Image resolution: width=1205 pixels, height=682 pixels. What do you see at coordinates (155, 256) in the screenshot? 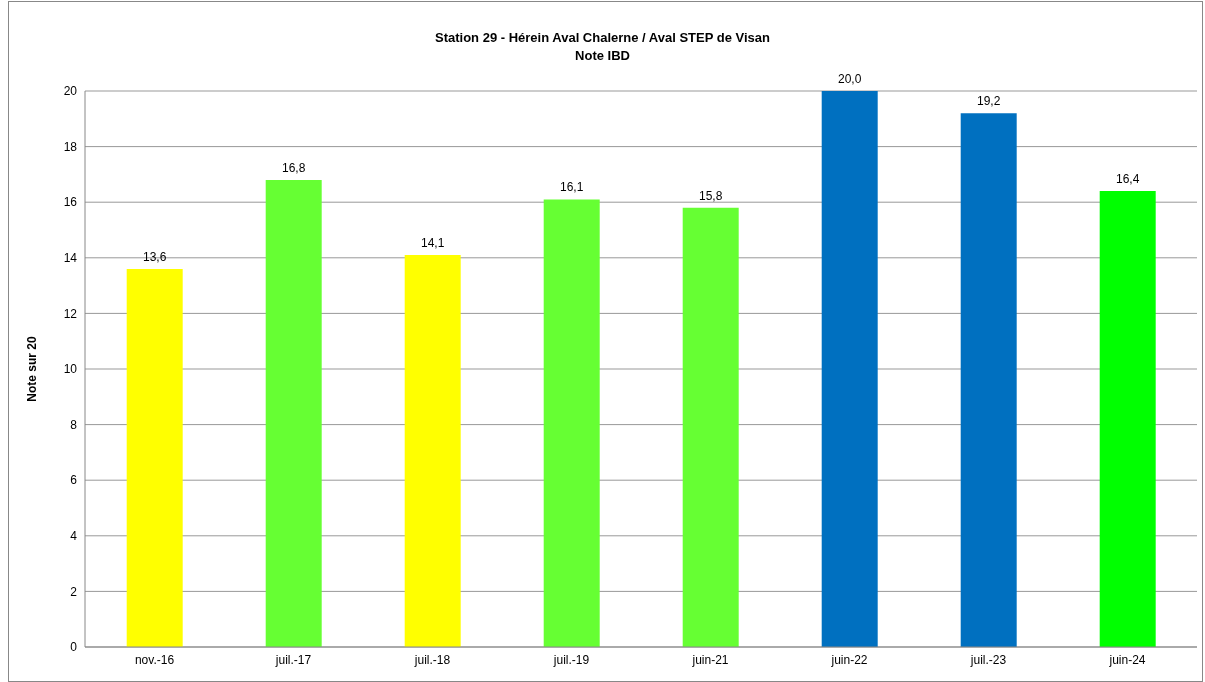
I see `data-label: 13,6` at bounding box center [155, 256].